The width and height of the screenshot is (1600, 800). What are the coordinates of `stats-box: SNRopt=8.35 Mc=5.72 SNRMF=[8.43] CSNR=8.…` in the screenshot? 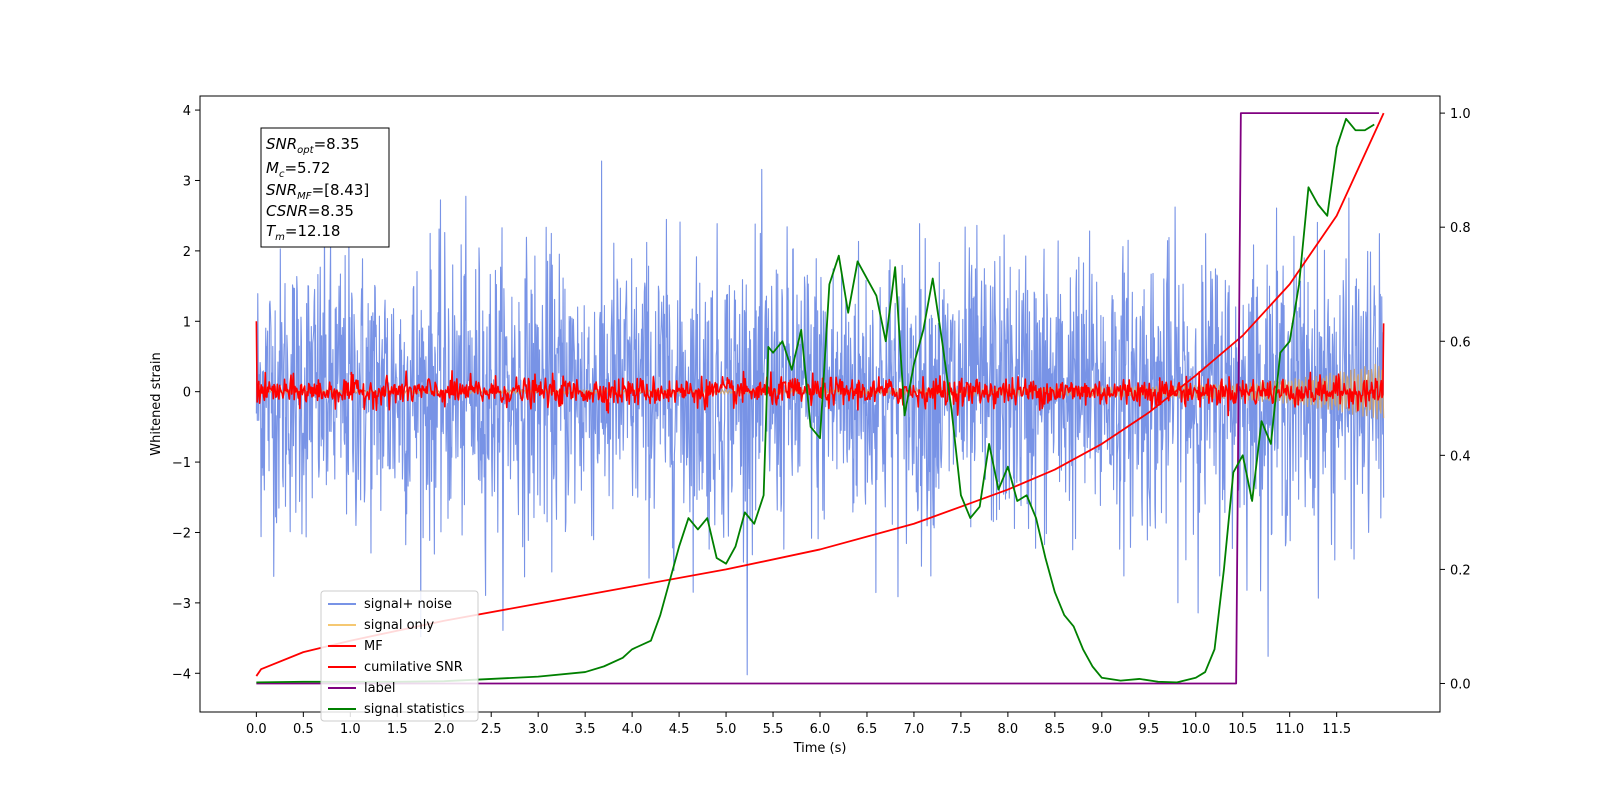 It's located at (325, 187).